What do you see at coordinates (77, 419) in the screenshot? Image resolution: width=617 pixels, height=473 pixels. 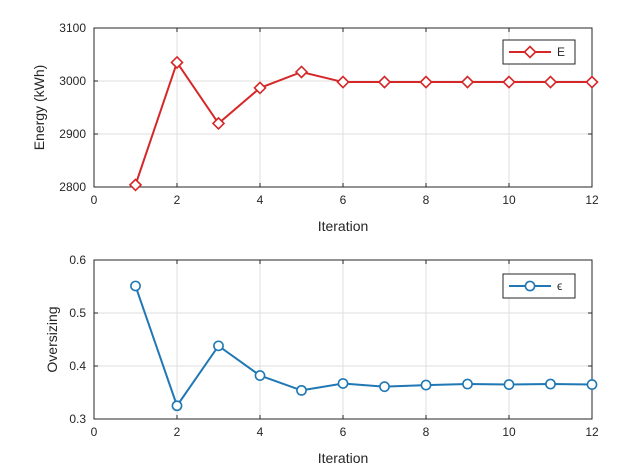 I see `y-tick-label: 0.3` at bounding box center [77, 419].